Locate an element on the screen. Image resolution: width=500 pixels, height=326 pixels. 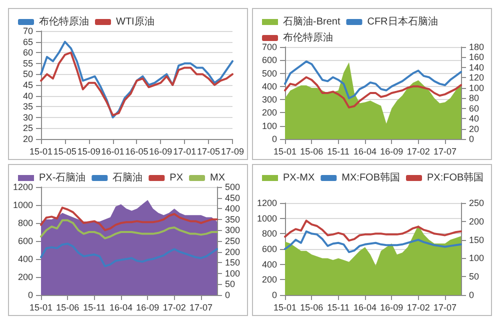
y-tick-label: 55 is located at coordinates (27, 63).